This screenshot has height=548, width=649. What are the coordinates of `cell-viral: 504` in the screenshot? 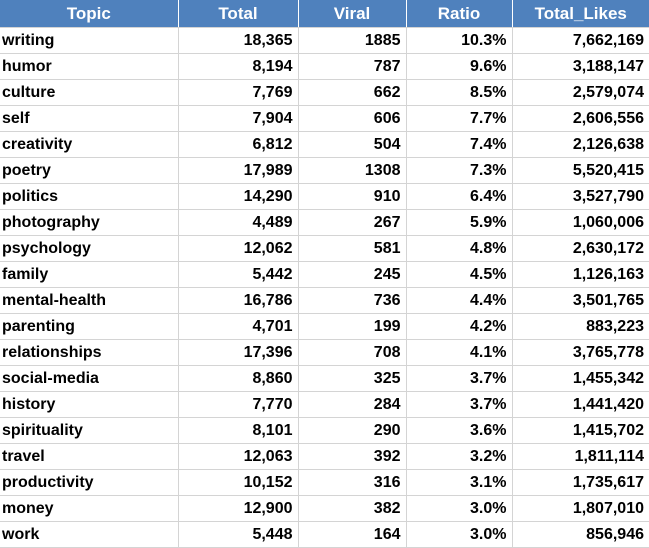 It's located at (352, 144).